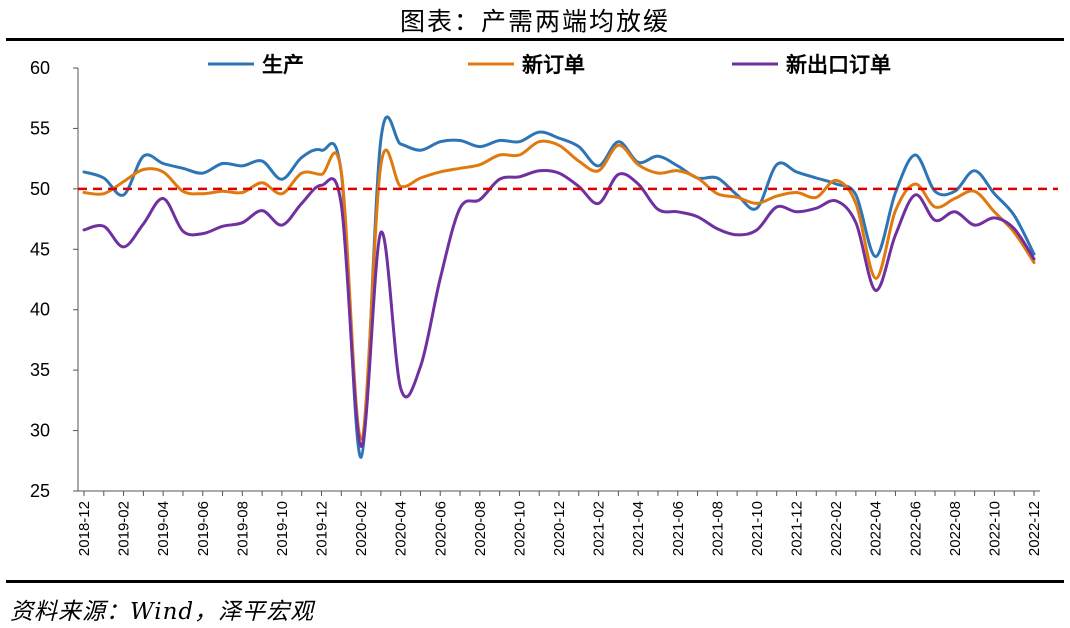  I want to click on x-tick-label: 2019-10, so click(282, 528).